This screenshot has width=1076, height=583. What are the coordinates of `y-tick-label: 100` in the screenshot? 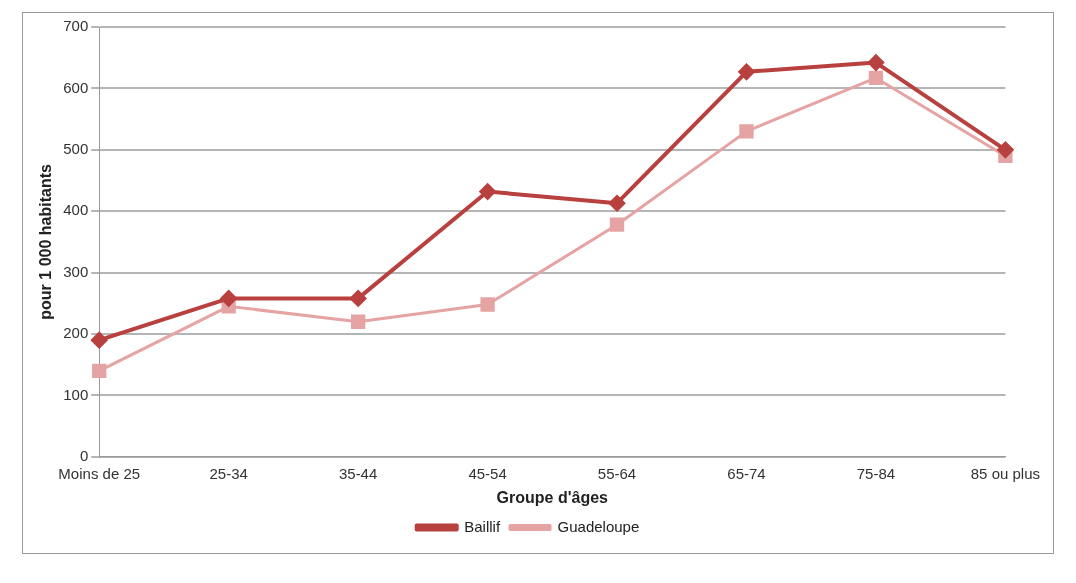 It's located at (76, 394).